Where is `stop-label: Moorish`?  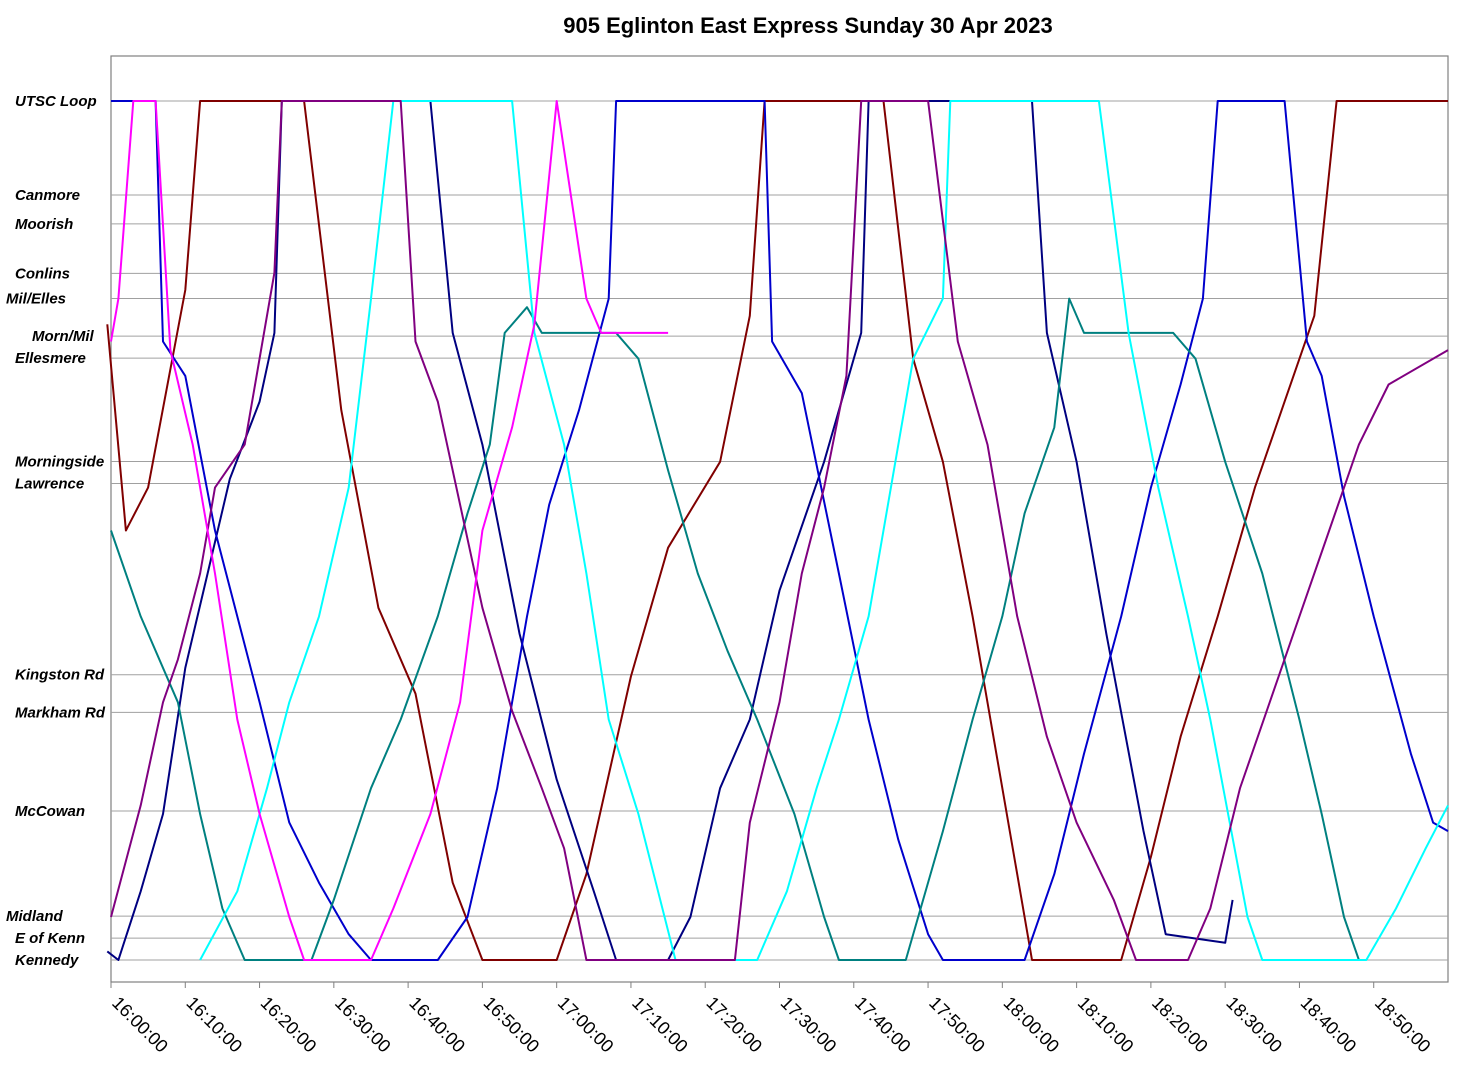 stop-label: Moorish is located at coordinates (44, 224).